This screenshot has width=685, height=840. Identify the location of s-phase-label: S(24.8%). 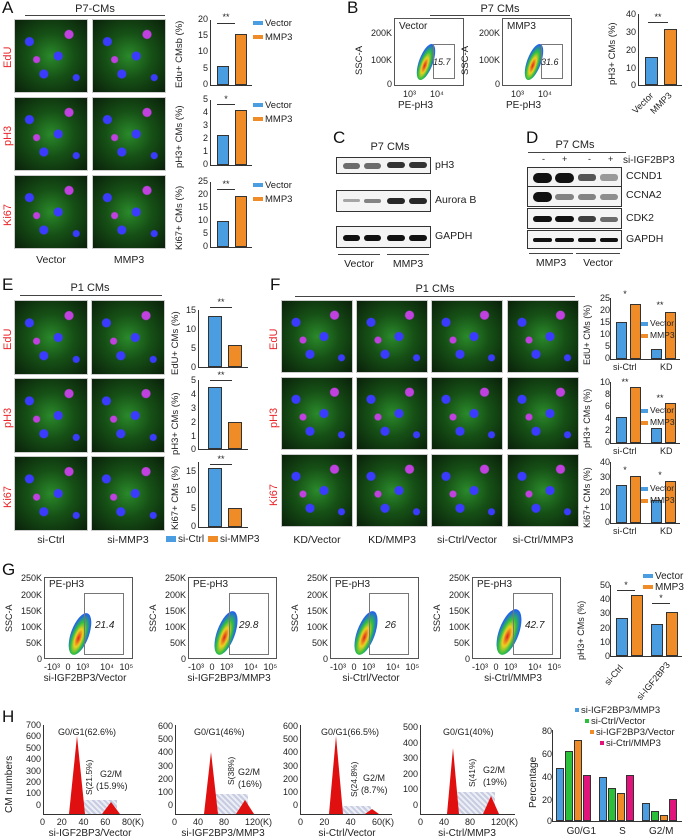
(354, 779).